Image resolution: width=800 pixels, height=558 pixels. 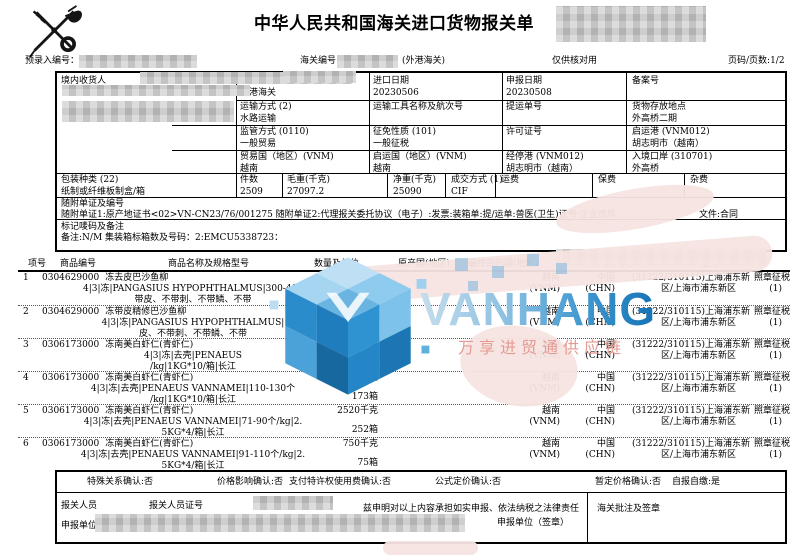 What do you see at coordinates (249, 169) in the screenshot?
I see `trade-country-value: 越南` at bounding box center [249, 169].